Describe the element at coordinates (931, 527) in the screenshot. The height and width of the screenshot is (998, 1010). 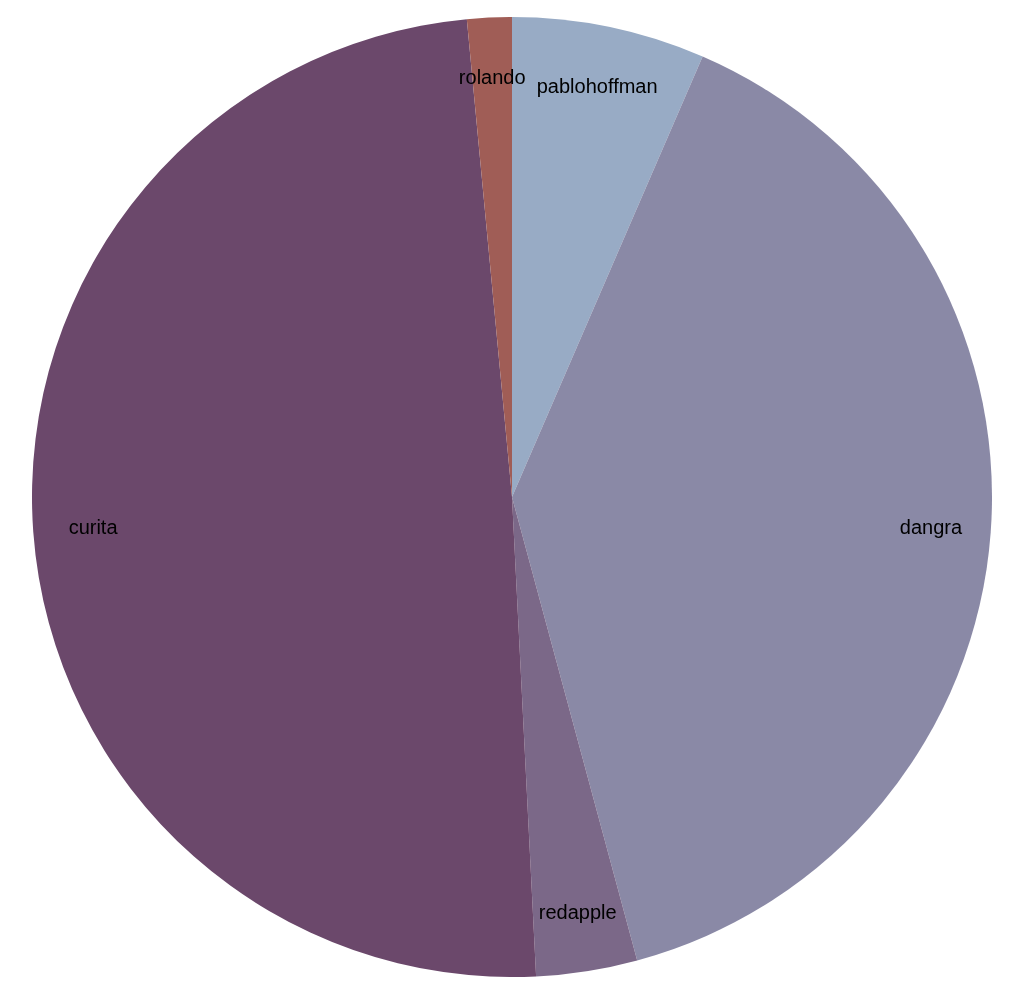
I see `slice-label: dangra` at that location.